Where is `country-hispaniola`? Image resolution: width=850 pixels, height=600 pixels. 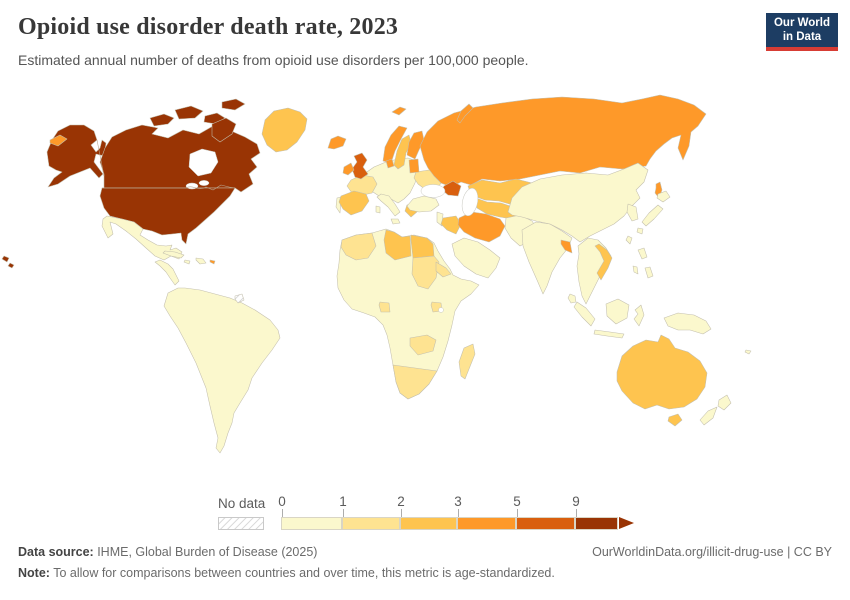
country-hispaniola is located at coordinates (201, 261).